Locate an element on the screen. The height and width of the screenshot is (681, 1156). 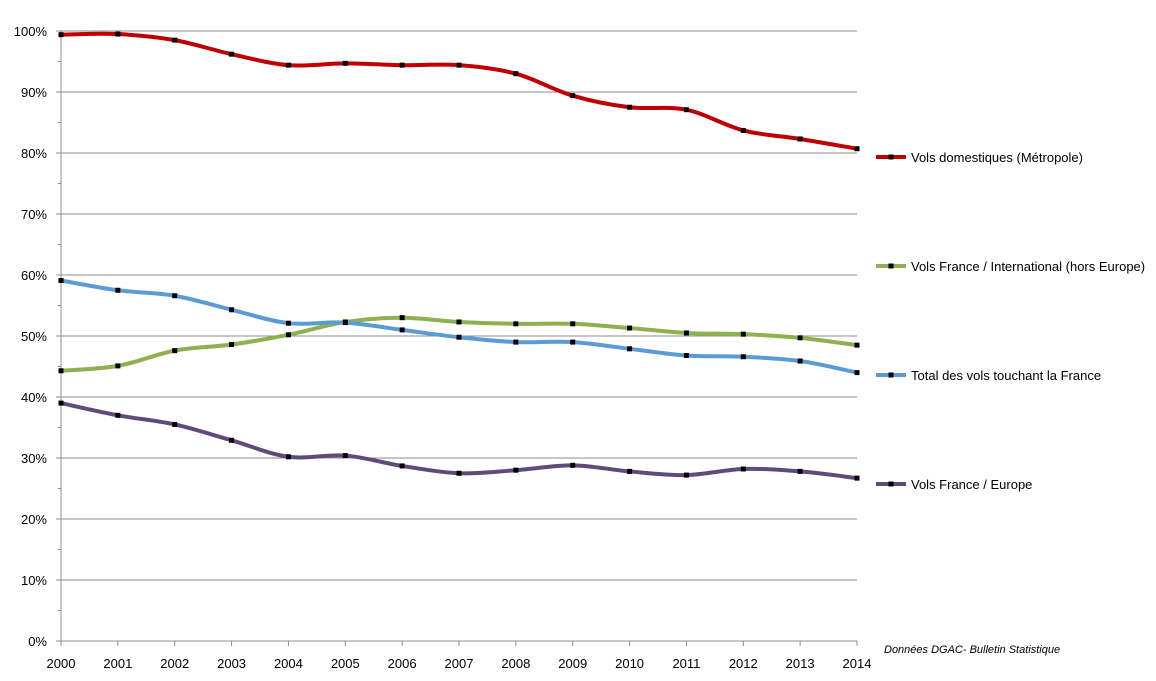
x-tick-label: 2014 is located at coordinates (857, 663).